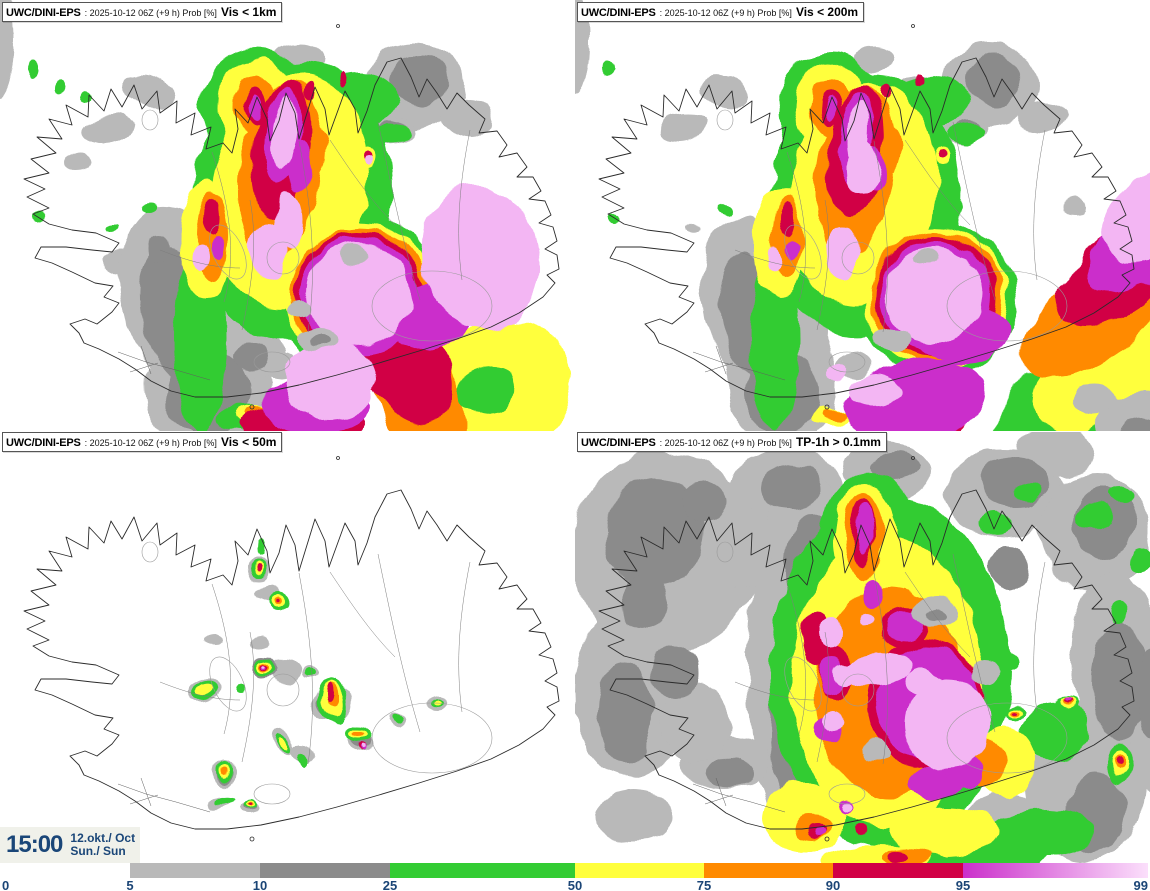 The height and width of the screenshot is (891, 1150). I want to click on probability-colorbar: 0 5 10 25 50 75 90 95 99, so click(575, 877).